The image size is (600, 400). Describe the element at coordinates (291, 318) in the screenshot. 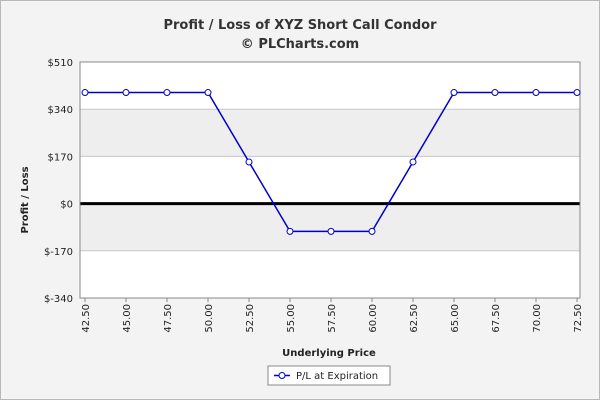

I see `x-tick-label: 55.00` at that location.